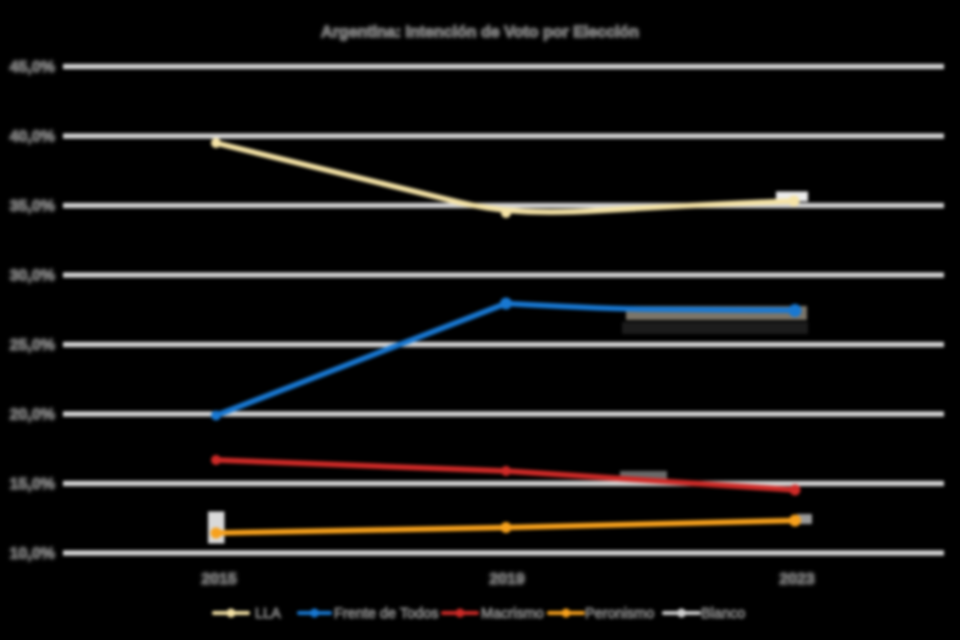  I want to click on svg-text: 30,0%, so click(32, 276).